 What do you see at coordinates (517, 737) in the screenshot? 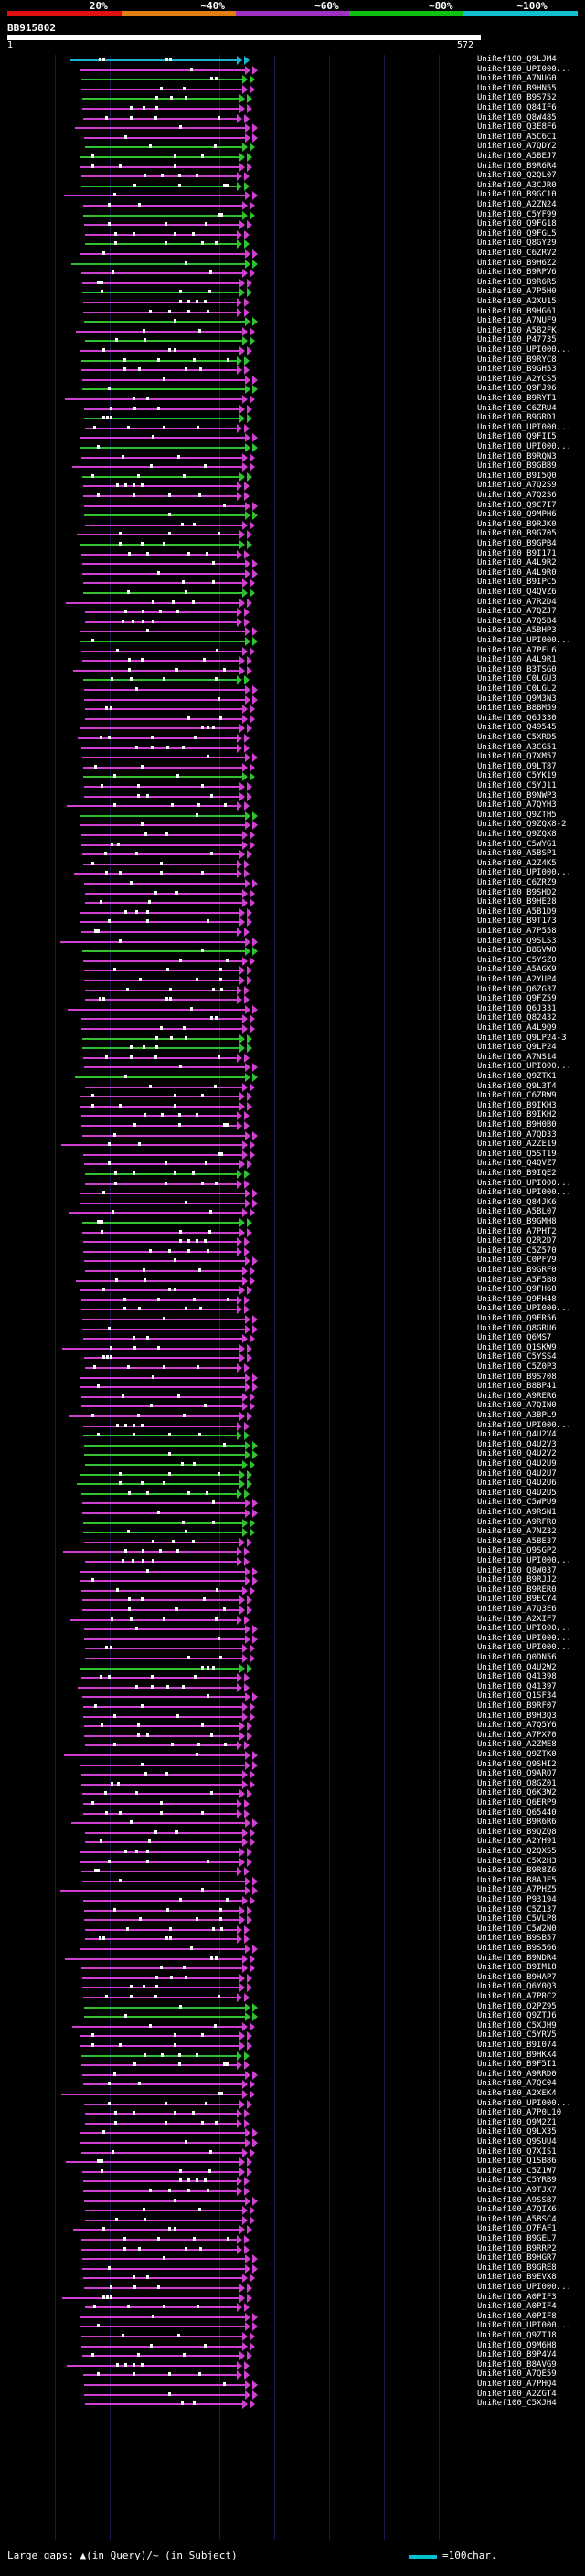
I see `hit-label-link: UniRef100_C5XRD5` at bounding box center [517, 737].